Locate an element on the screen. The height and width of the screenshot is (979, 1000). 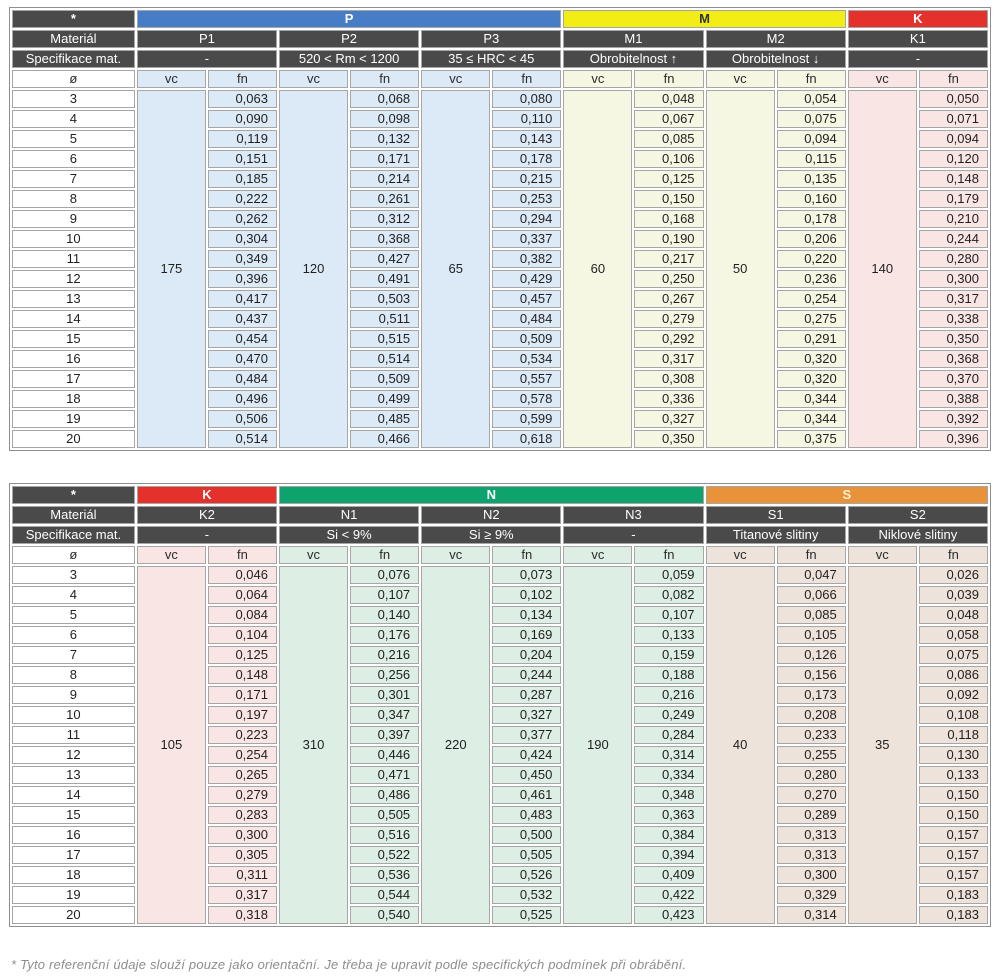
fn-value-P1-d7: 0,185 is located at coordinates (242, 179).